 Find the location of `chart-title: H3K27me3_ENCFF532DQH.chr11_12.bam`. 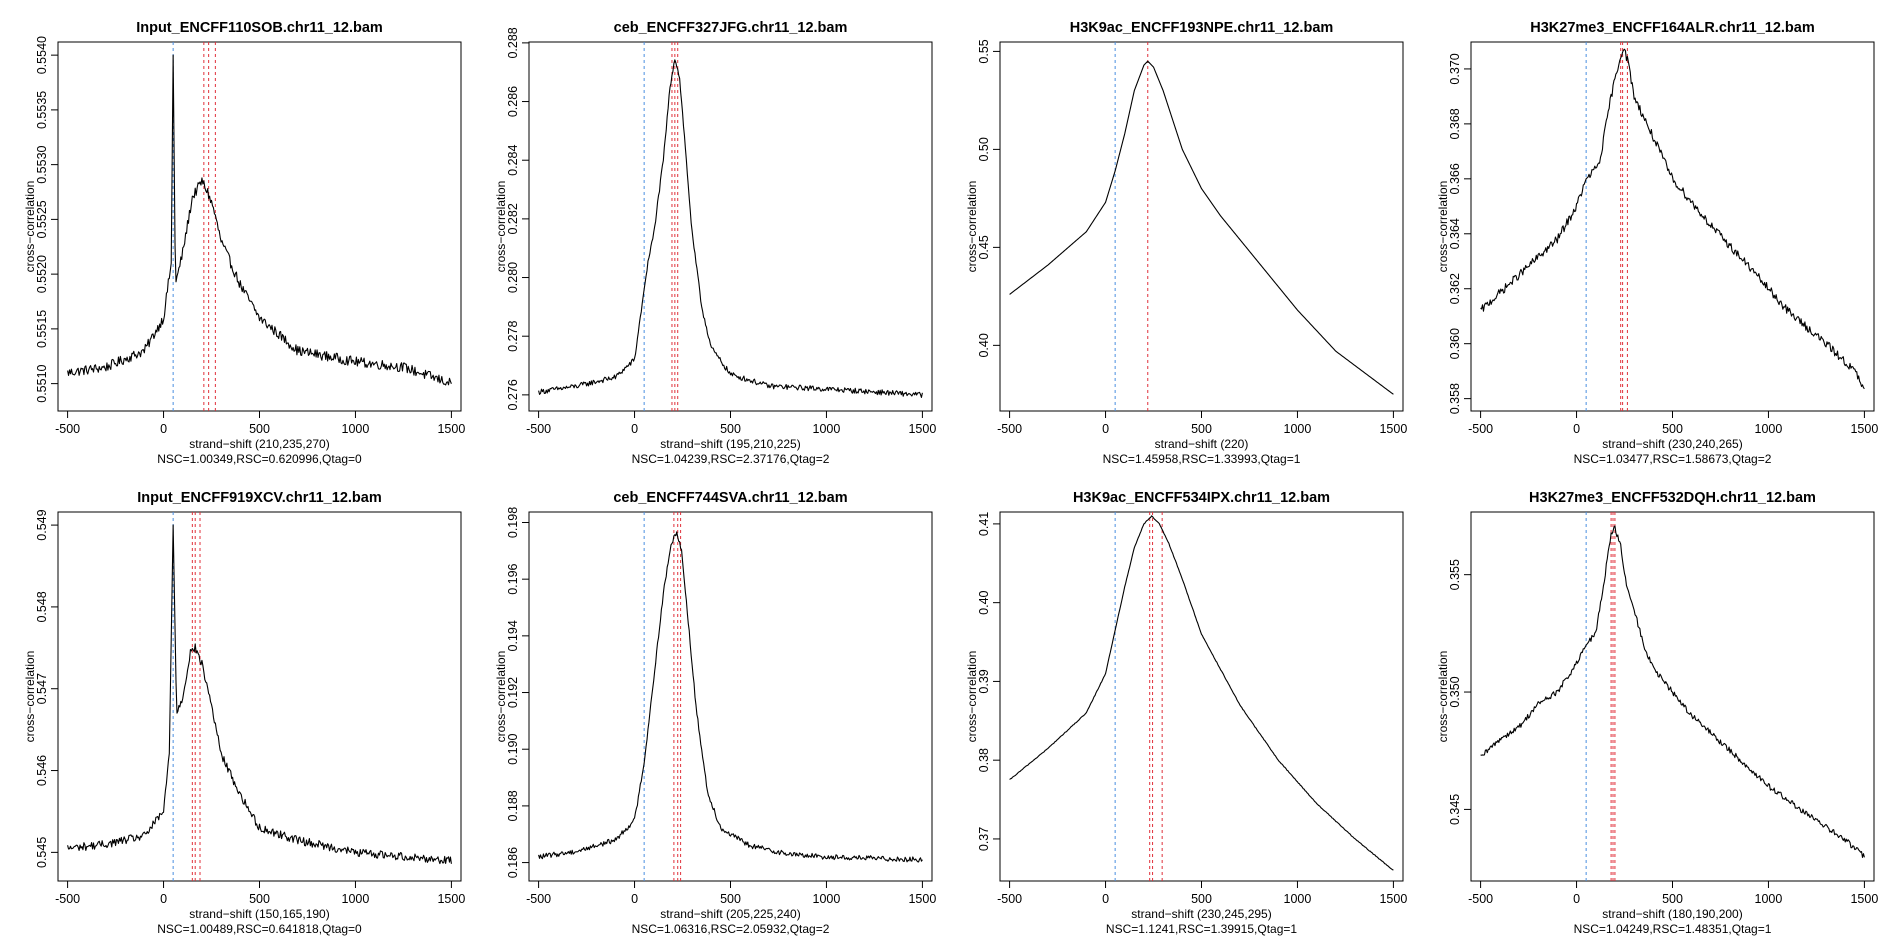

chart-title: H3K27me3_ENCFF532DQH.chr11_12.bam is located at coordinates (1672, 498).